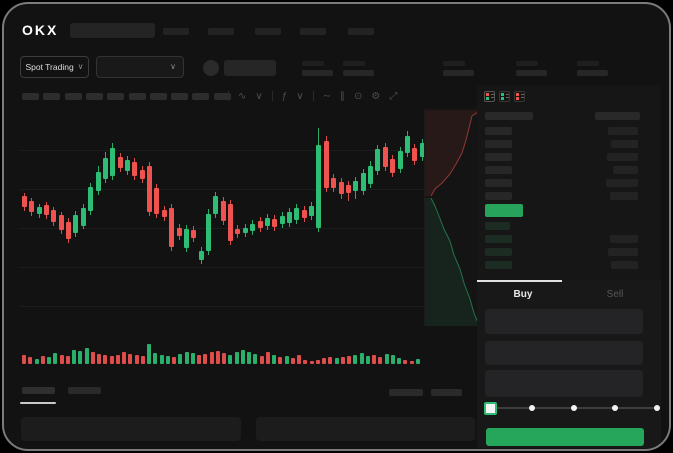 This screenshot has height=453, width=673. I want to click on candles-style-icon: ∿, so click(242, 96).